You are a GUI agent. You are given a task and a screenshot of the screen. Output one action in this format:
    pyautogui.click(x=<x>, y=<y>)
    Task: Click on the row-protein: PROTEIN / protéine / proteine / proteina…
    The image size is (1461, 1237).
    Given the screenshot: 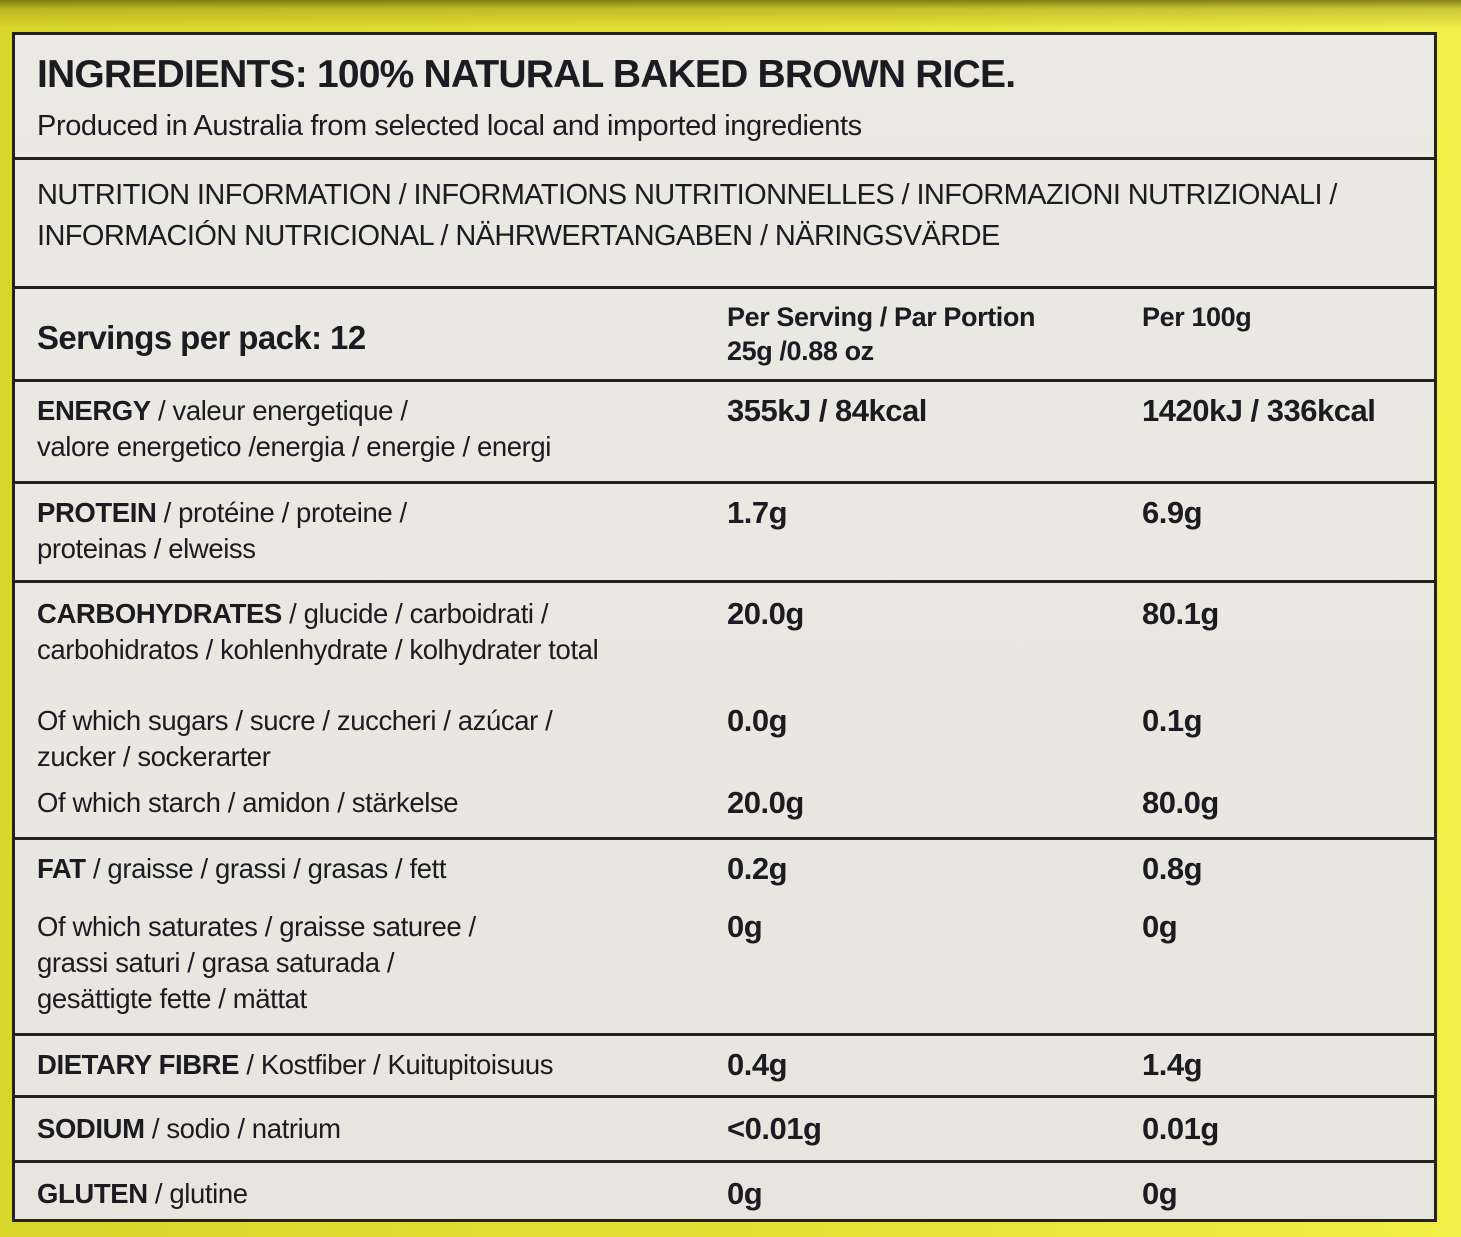 What is the action you would take?
    pyautogui.click(x=724, y=530)
    